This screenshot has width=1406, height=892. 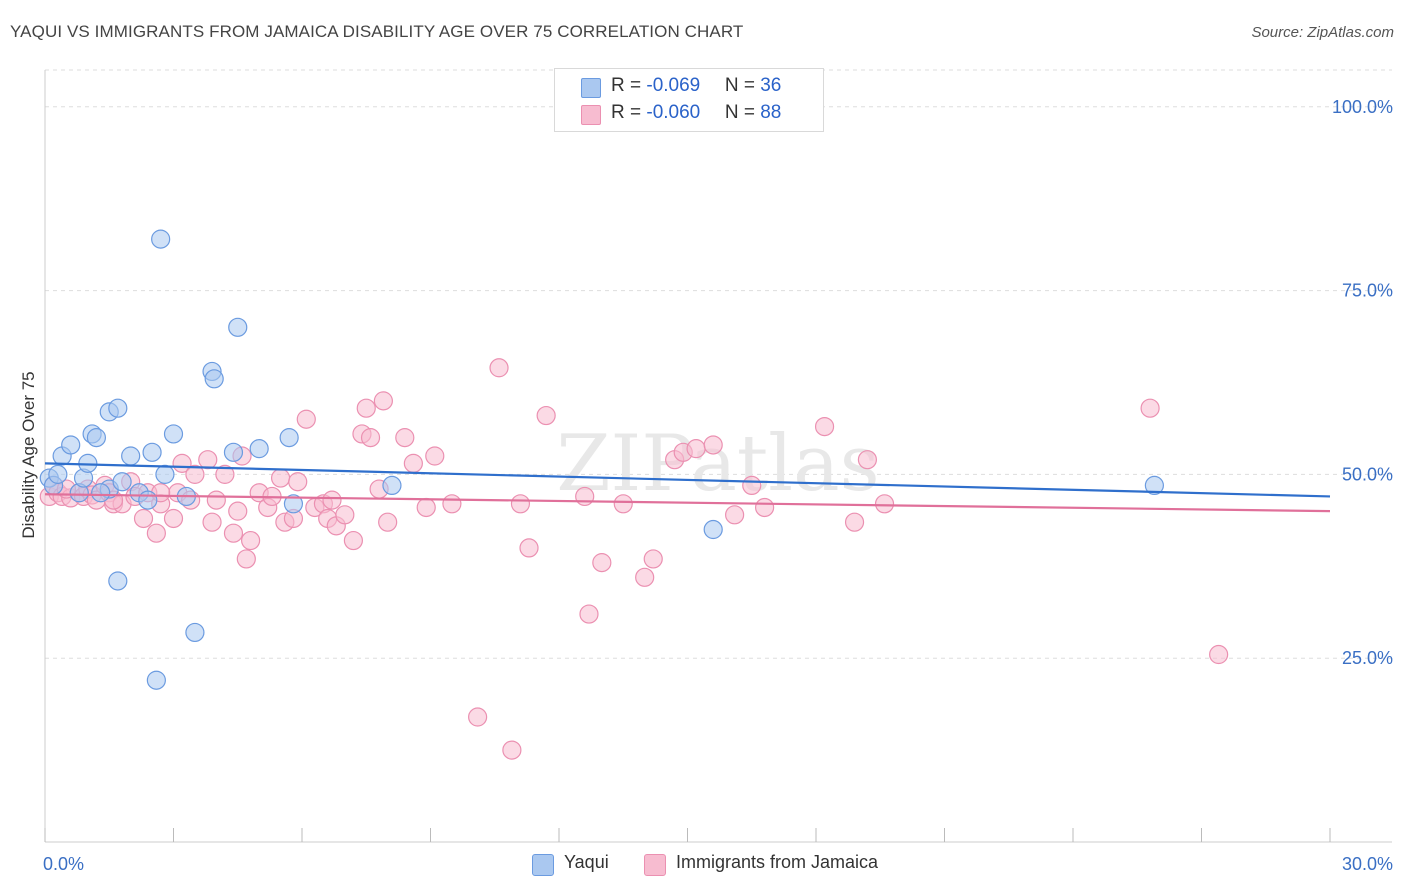 I want to click on yaqui-swatch, so click(x=591, y=88).